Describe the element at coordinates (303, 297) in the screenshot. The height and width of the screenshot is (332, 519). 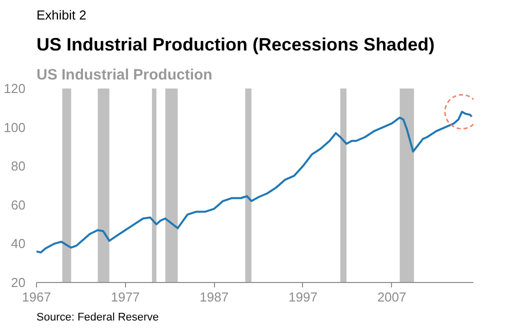
I see `x-tick-label: 1997` at that location.